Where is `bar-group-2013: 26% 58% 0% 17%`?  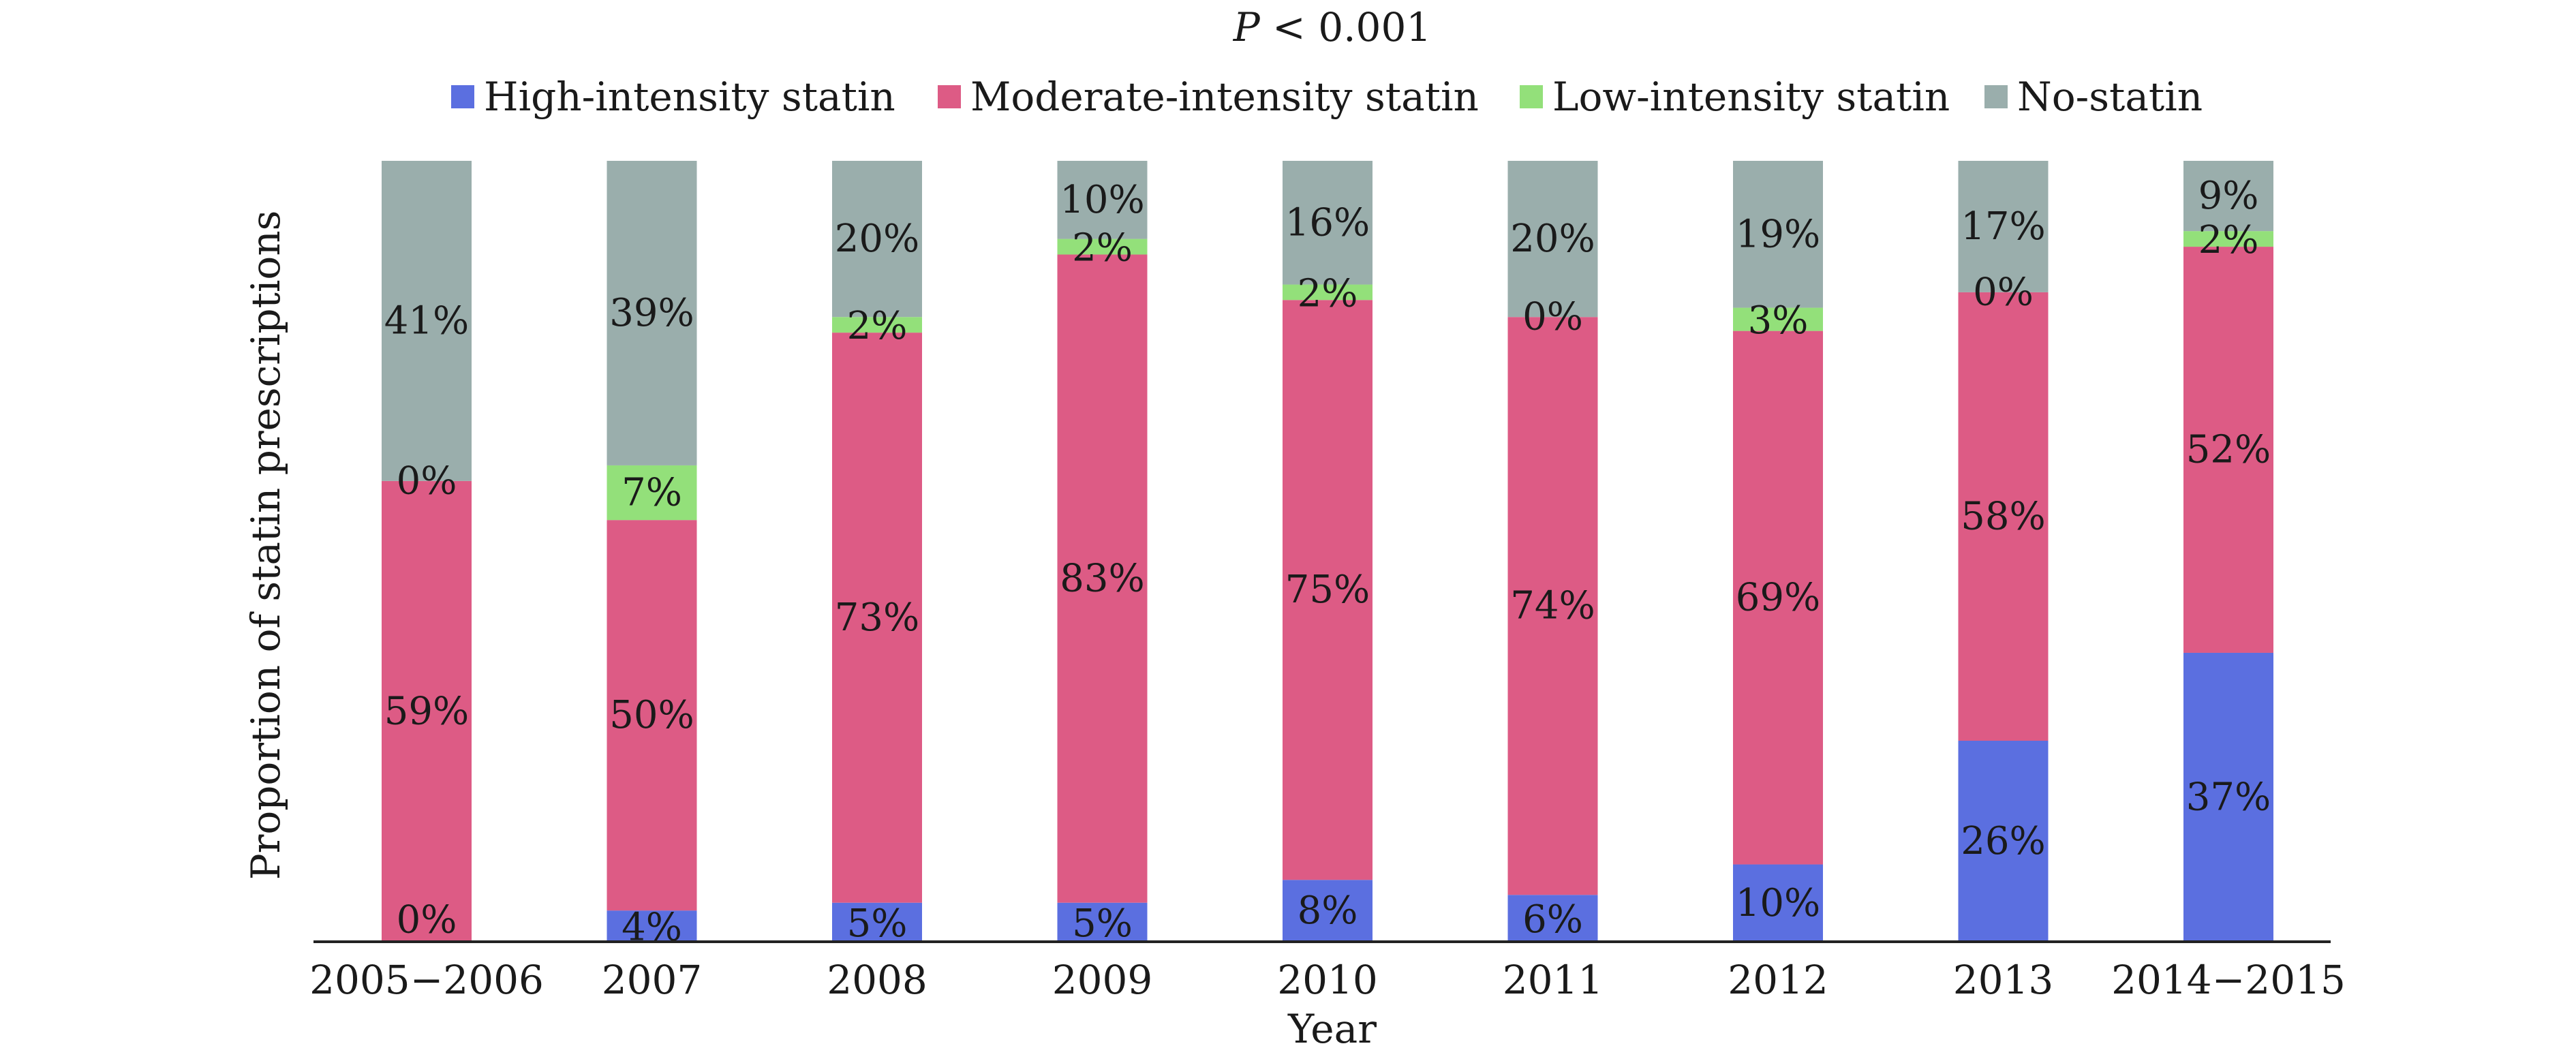
bar-group-2013: 26% 58% 0% 17% is located at coordinates (2003, 551).